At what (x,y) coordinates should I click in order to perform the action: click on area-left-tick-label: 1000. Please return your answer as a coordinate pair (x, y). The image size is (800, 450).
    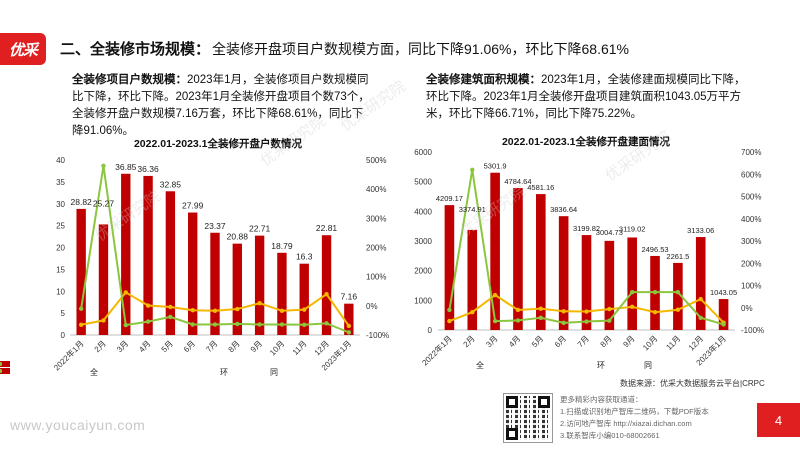
    Looking at the image, I should click on (423, 300).